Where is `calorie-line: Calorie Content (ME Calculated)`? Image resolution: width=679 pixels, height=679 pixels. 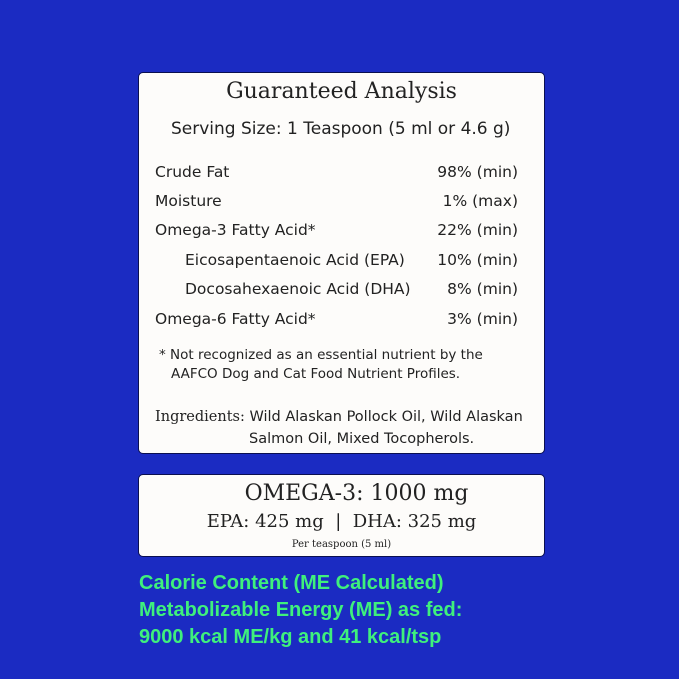 calorie-line: Calorie Content (ME Calculated) is located at coordinates (291, 583).